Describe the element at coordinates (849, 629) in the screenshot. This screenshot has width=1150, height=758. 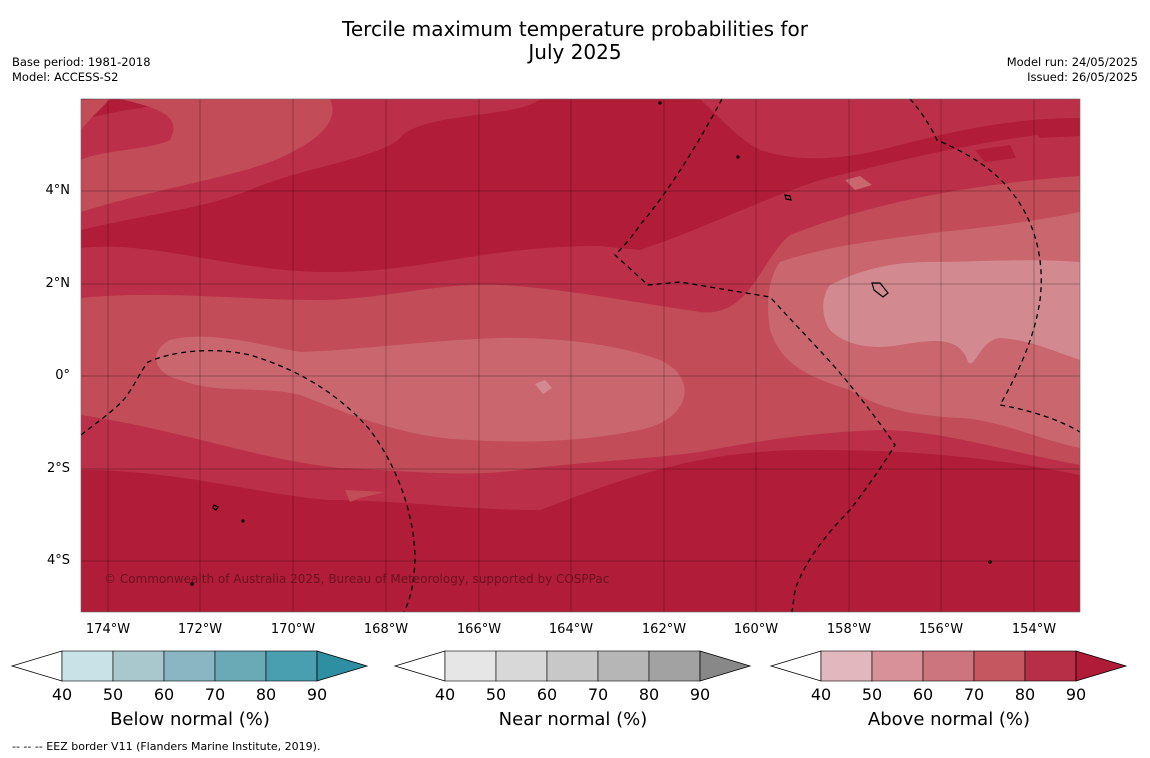
I see `lon-label-158w: 158°W` at that location.